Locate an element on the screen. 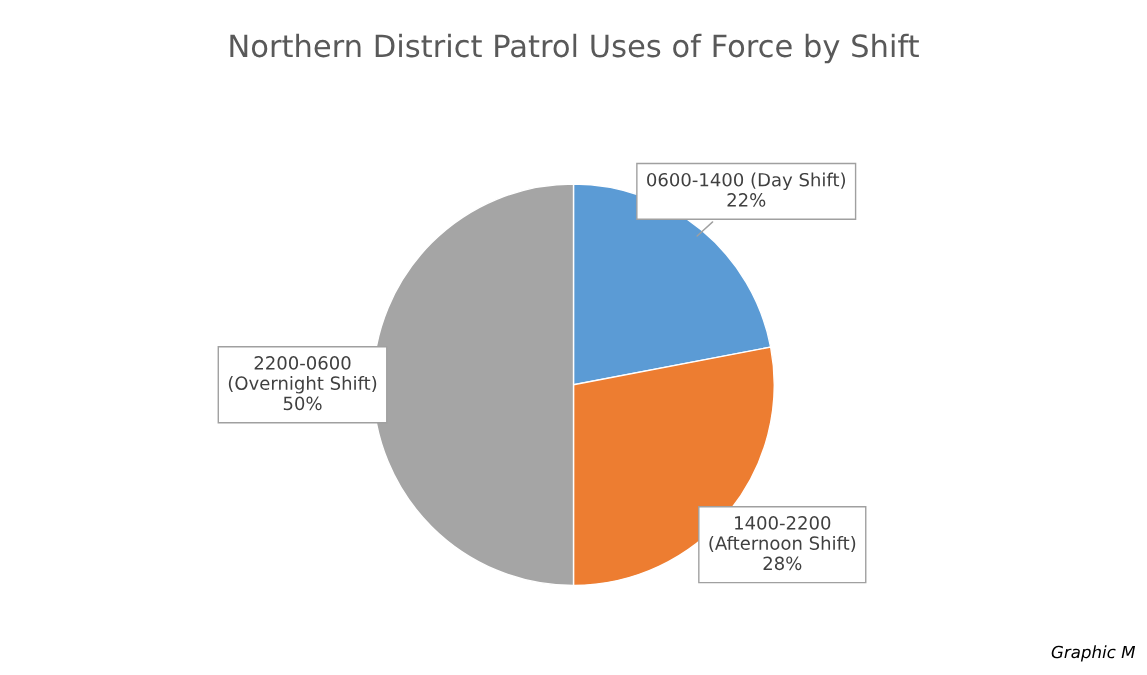  chart-title: Northern District Patrol Uses of Force by Shift is located at coordinates (574, 48).